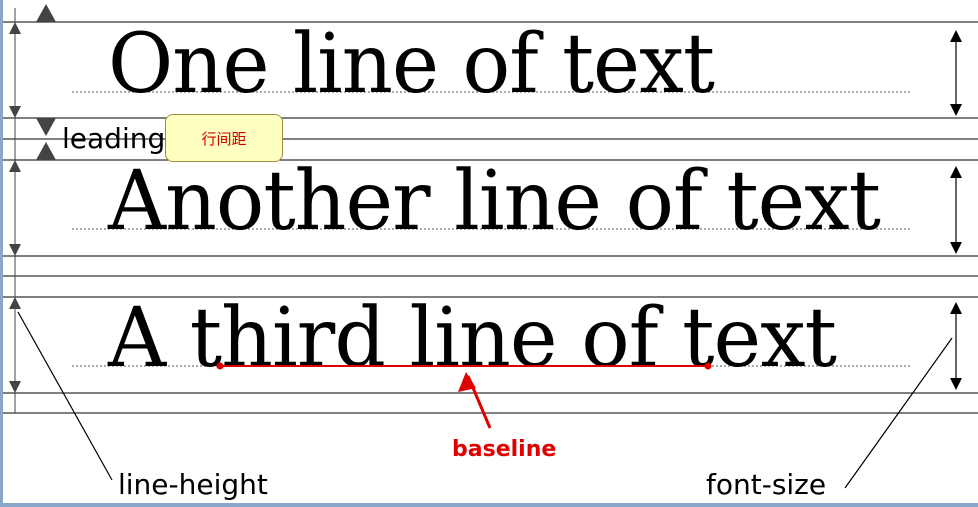 The width and height of the screenshot is (978, 507). What do you see at coordinates (464, 412) in the screenshot?
I see `baseline-highlight: baseline` at bounding box center [464, 412].